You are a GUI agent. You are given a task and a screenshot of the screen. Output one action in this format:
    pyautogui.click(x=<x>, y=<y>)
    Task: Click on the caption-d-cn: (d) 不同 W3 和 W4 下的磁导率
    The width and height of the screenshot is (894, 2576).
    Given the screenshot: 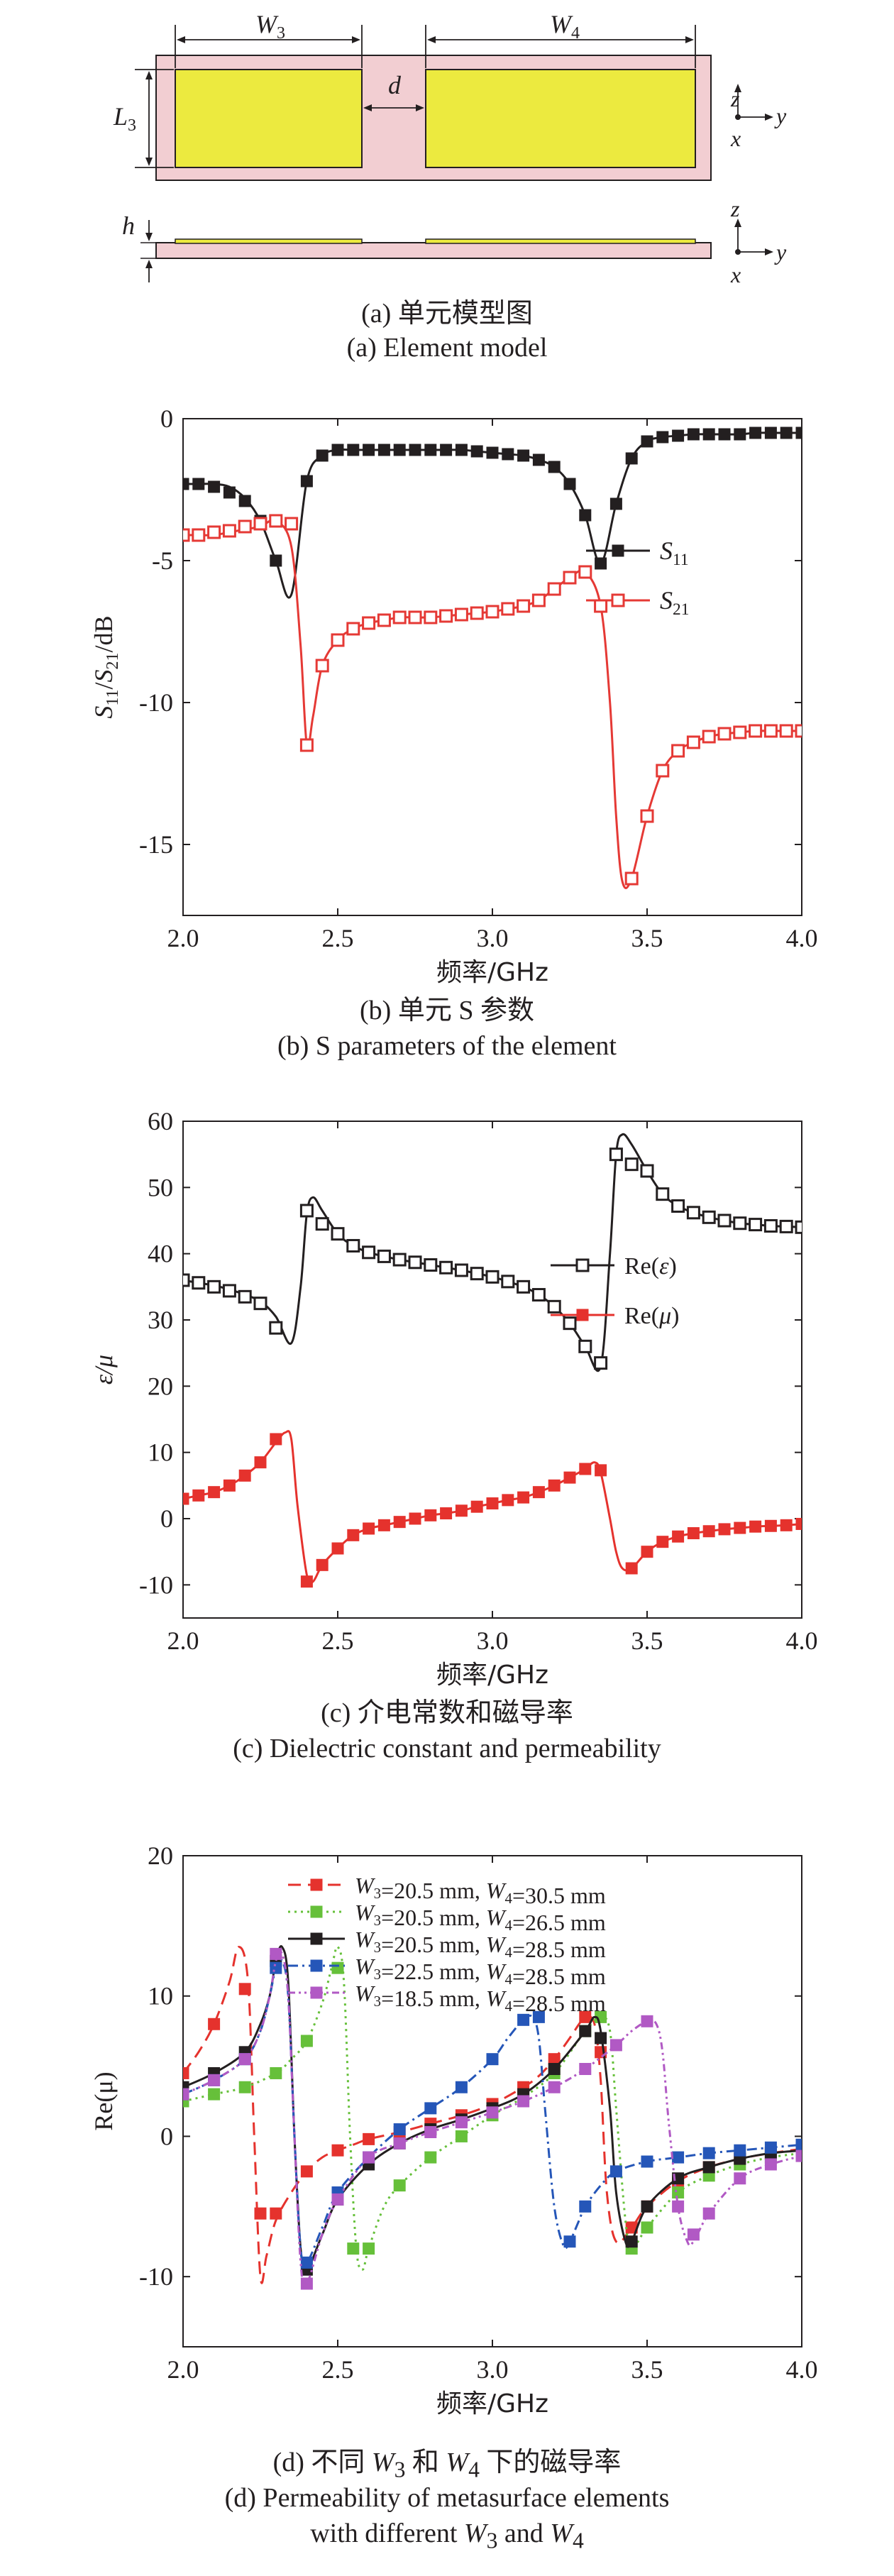 What is the action you would take?
    pyautogui.click(x=447, y=2465)
    